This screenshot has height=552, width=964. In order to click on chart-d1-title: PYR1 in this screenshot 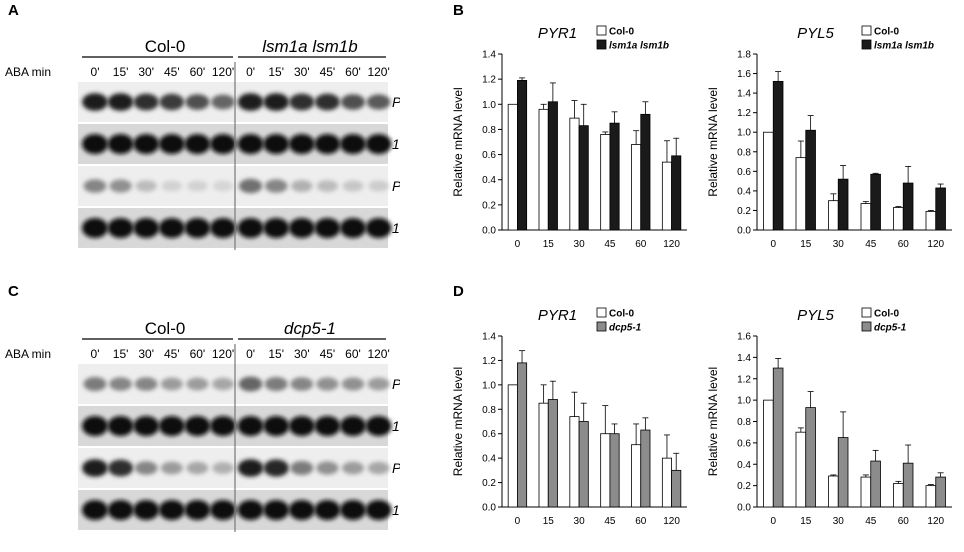, I will do `click(557, 315)`.